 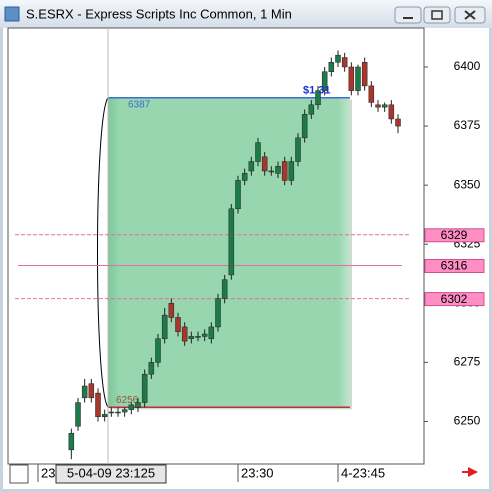 What do you see at coordinates (257, 472) in the screenshot?
I see `x-tick-label: 23:30` at bounding box center [257, 472].